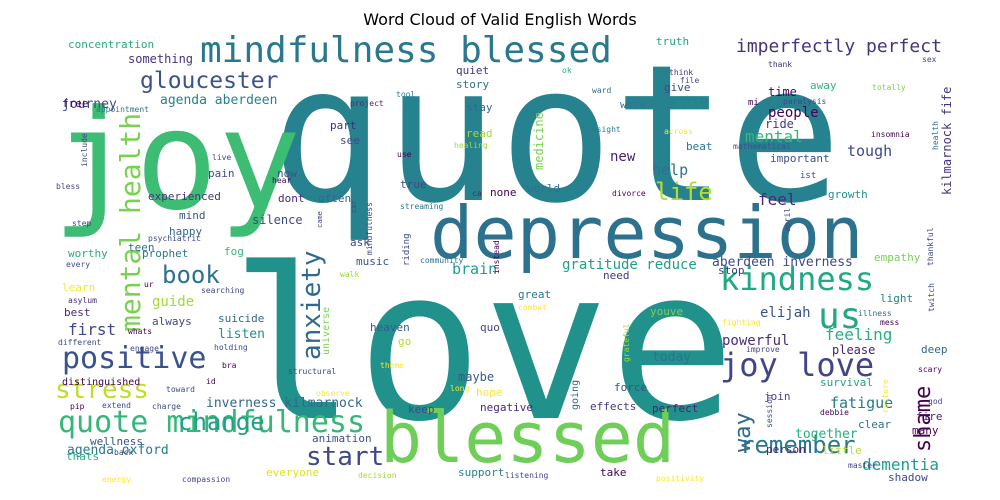 The height and width of the screenshot is (500, 1000). I want to click on word-dementia: dementia, so click(900, 464).